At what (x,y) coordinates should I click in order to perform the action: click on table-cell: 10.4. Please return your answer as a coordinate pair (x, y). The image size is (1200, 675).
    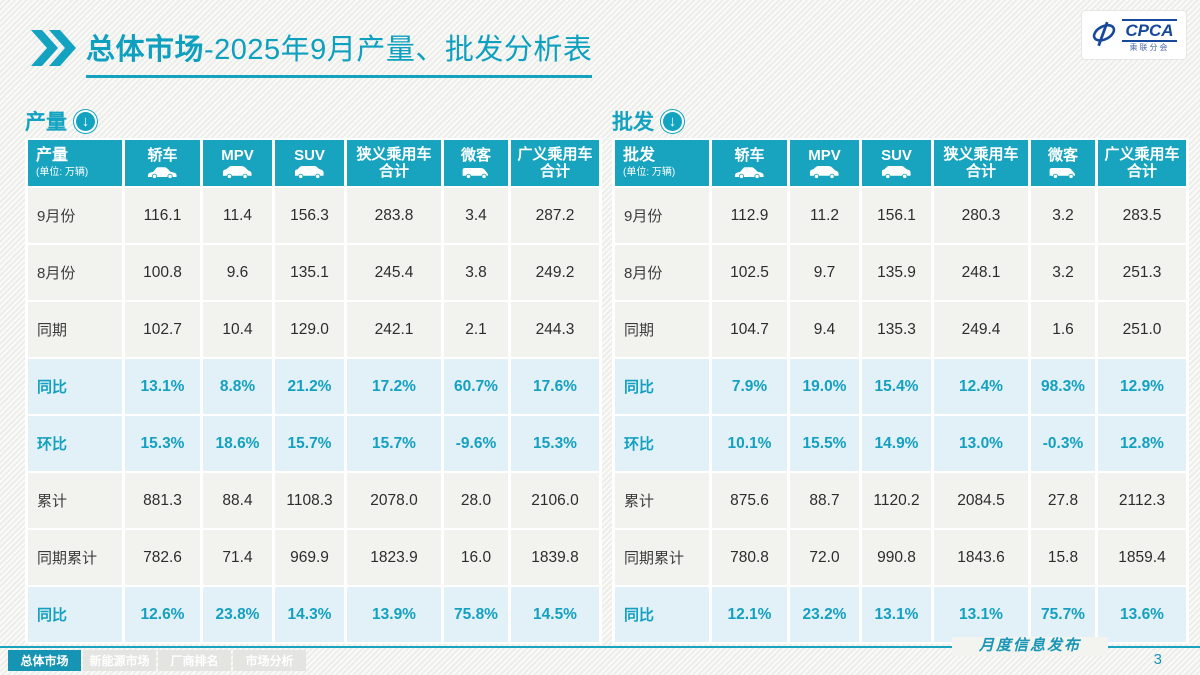
    Looking at the image, I should click on (237, 329).